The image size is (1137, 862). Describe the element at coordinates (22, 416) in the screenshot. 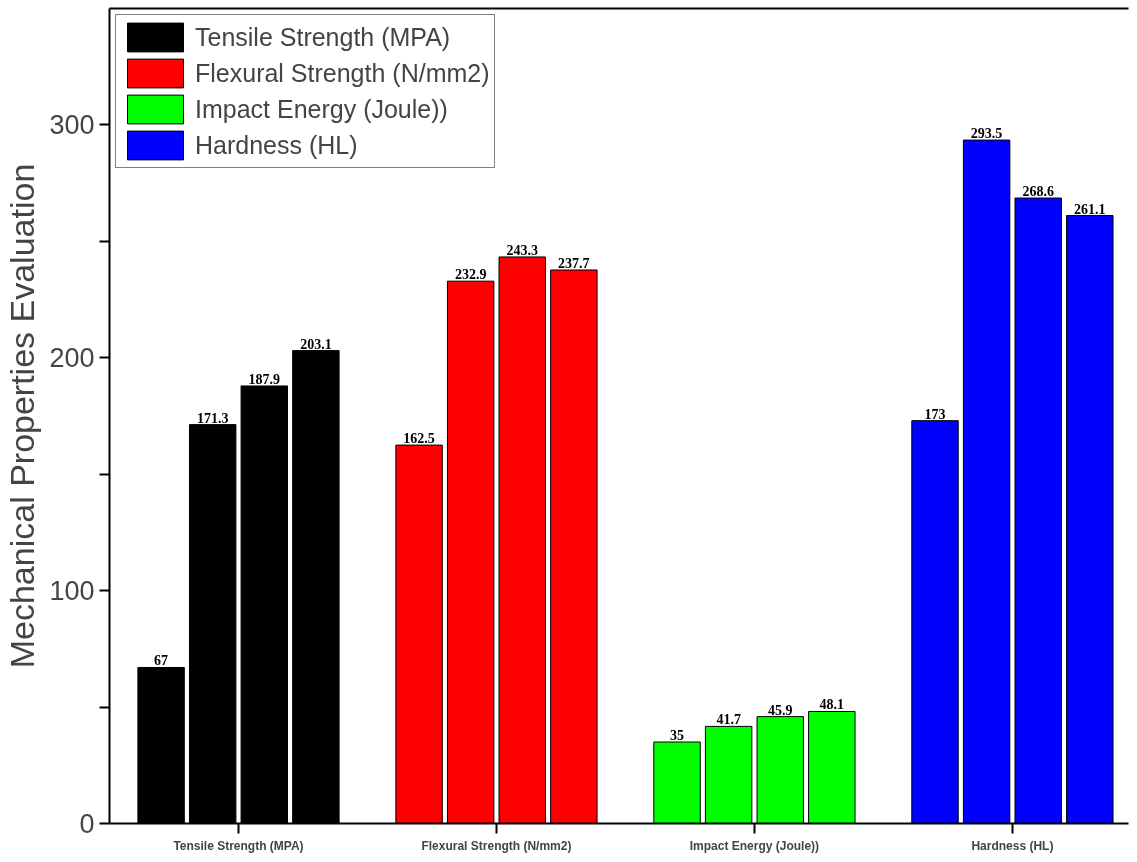

I see `y-axis-title: Mechanical Properties Evaluation` at that location.